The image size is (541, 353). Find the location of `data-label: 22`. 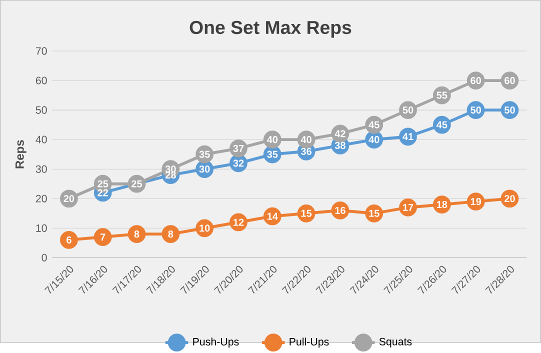

data-label: 22 is located at coordinates (103, 192).